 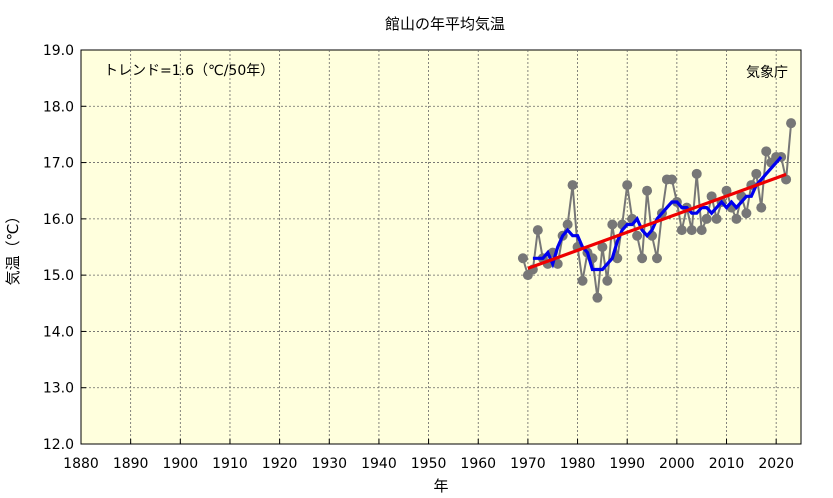 What do you see at coordinates (180, 464) in the screenshot?
I see `x-tick-label: 1900` at bounding box center [180, 464].